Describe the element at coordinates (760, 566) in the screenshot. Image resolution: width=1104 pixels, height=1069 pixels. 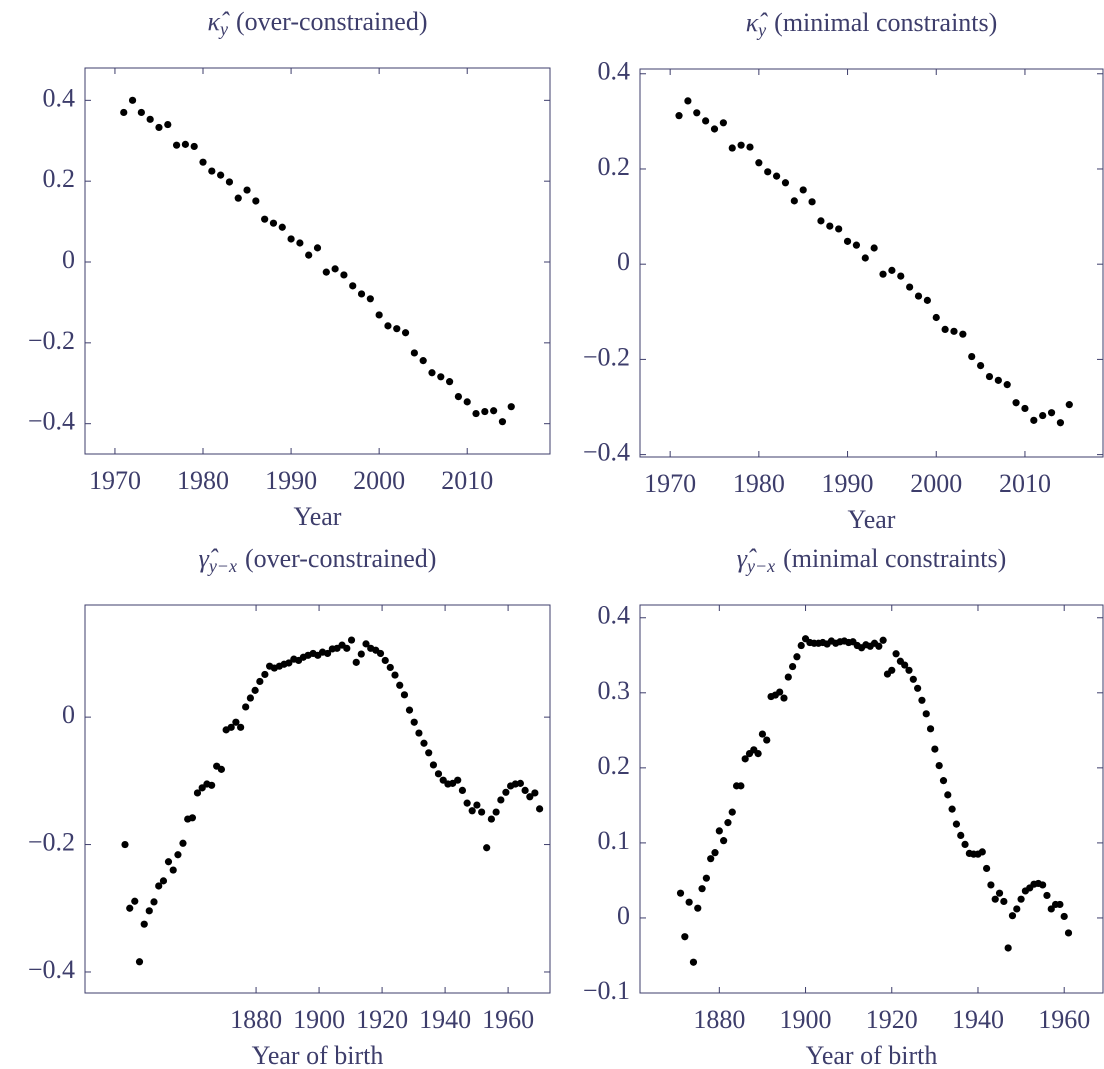
I see `title-subscript: y−x` at that location.